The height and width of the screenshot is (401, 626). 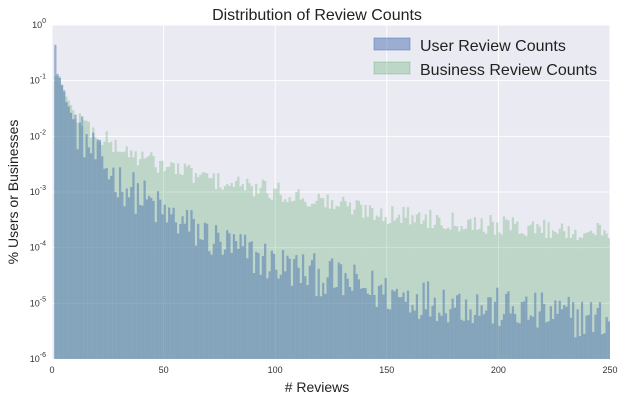 What do you see at coordinates (275, 370) in the screenshot?
I see `x-tick-label: 100` at bounding box center [275, 370].